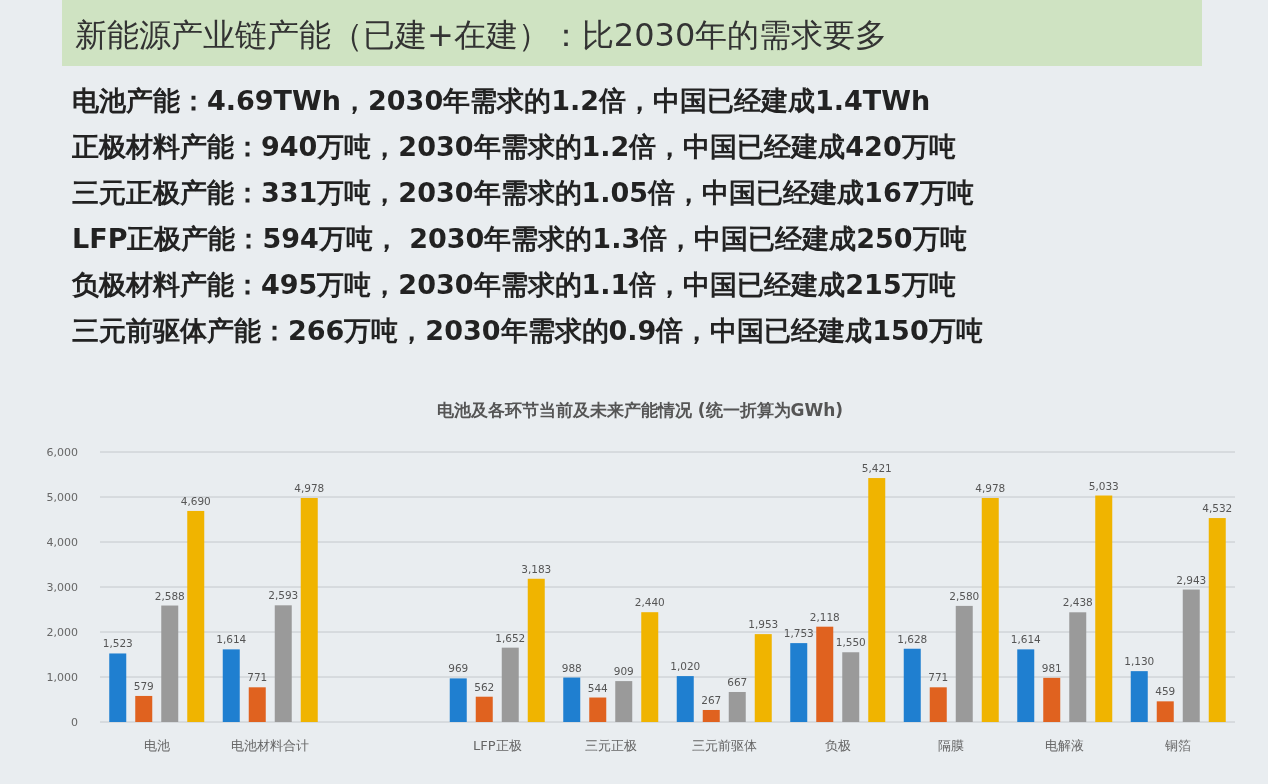  I want to click on chart-title: 新能源产业链产能（已建+在建）：比2030年的需求要多, so click(481, 35).